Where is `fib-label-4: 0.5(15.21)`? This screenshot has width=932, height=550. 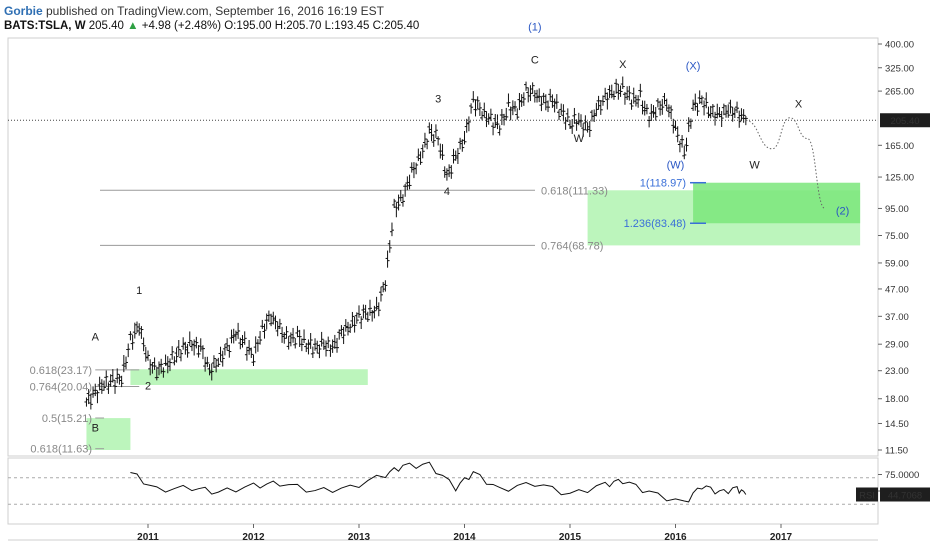
fib-label-4: 0.5(15.21) is located at coordinates (67, 419).